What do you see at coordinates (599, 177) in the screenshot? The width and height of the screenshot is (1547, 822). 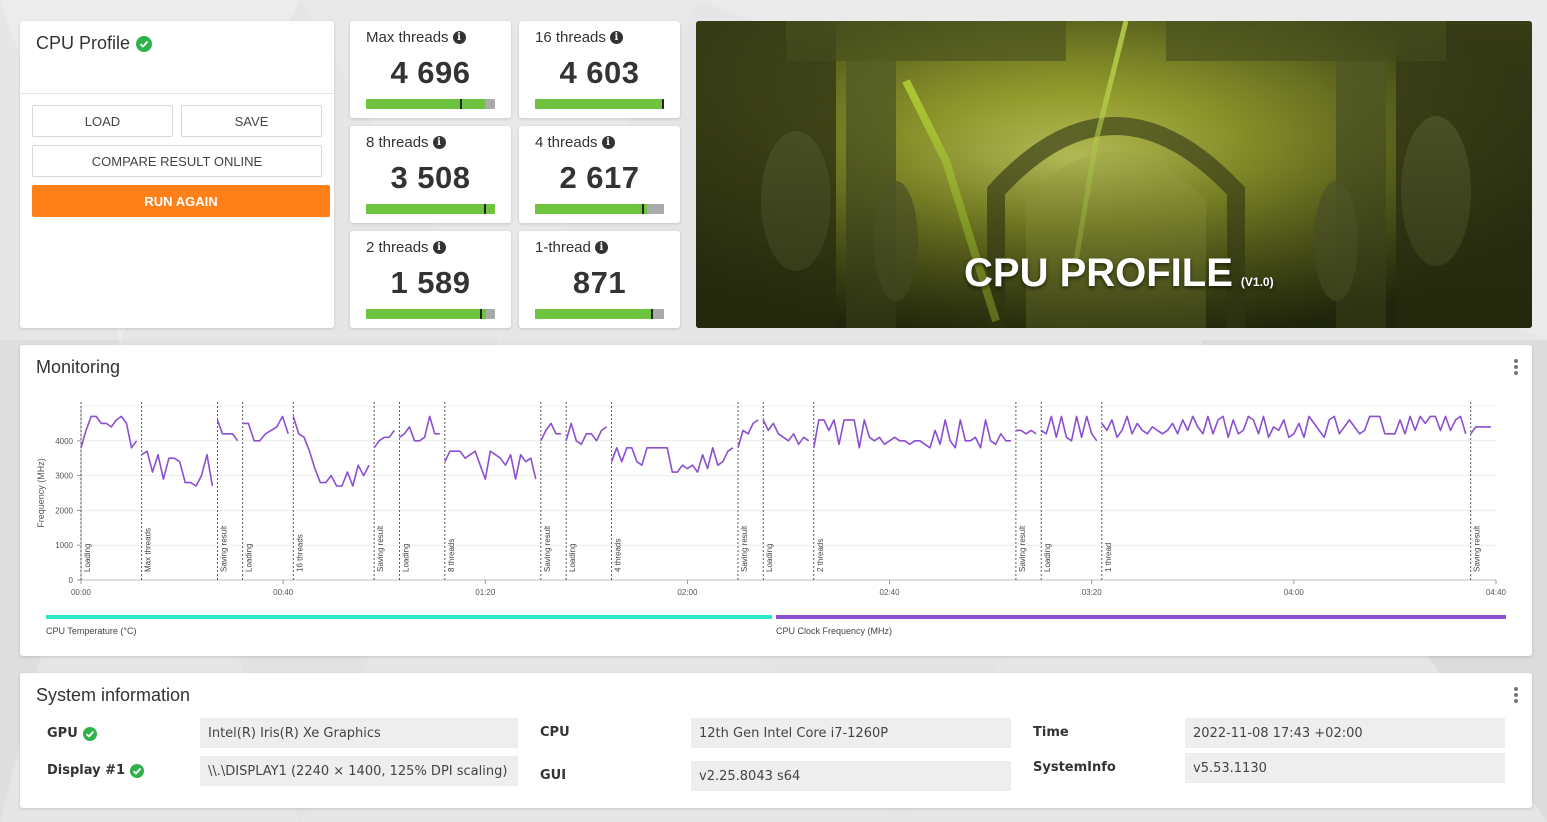 I see `score-value: 2 617` at bounding box center [599, 177].